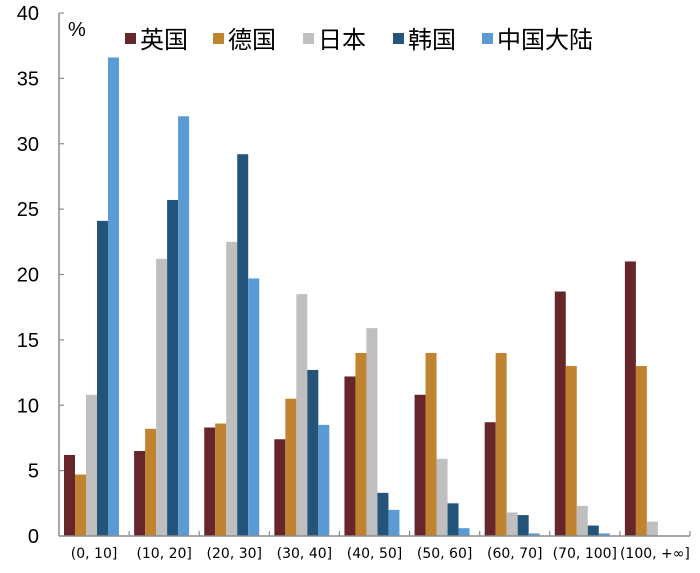 The image size is (700, 573). I want to click on y-tick-label: 30, so click(28, 145).